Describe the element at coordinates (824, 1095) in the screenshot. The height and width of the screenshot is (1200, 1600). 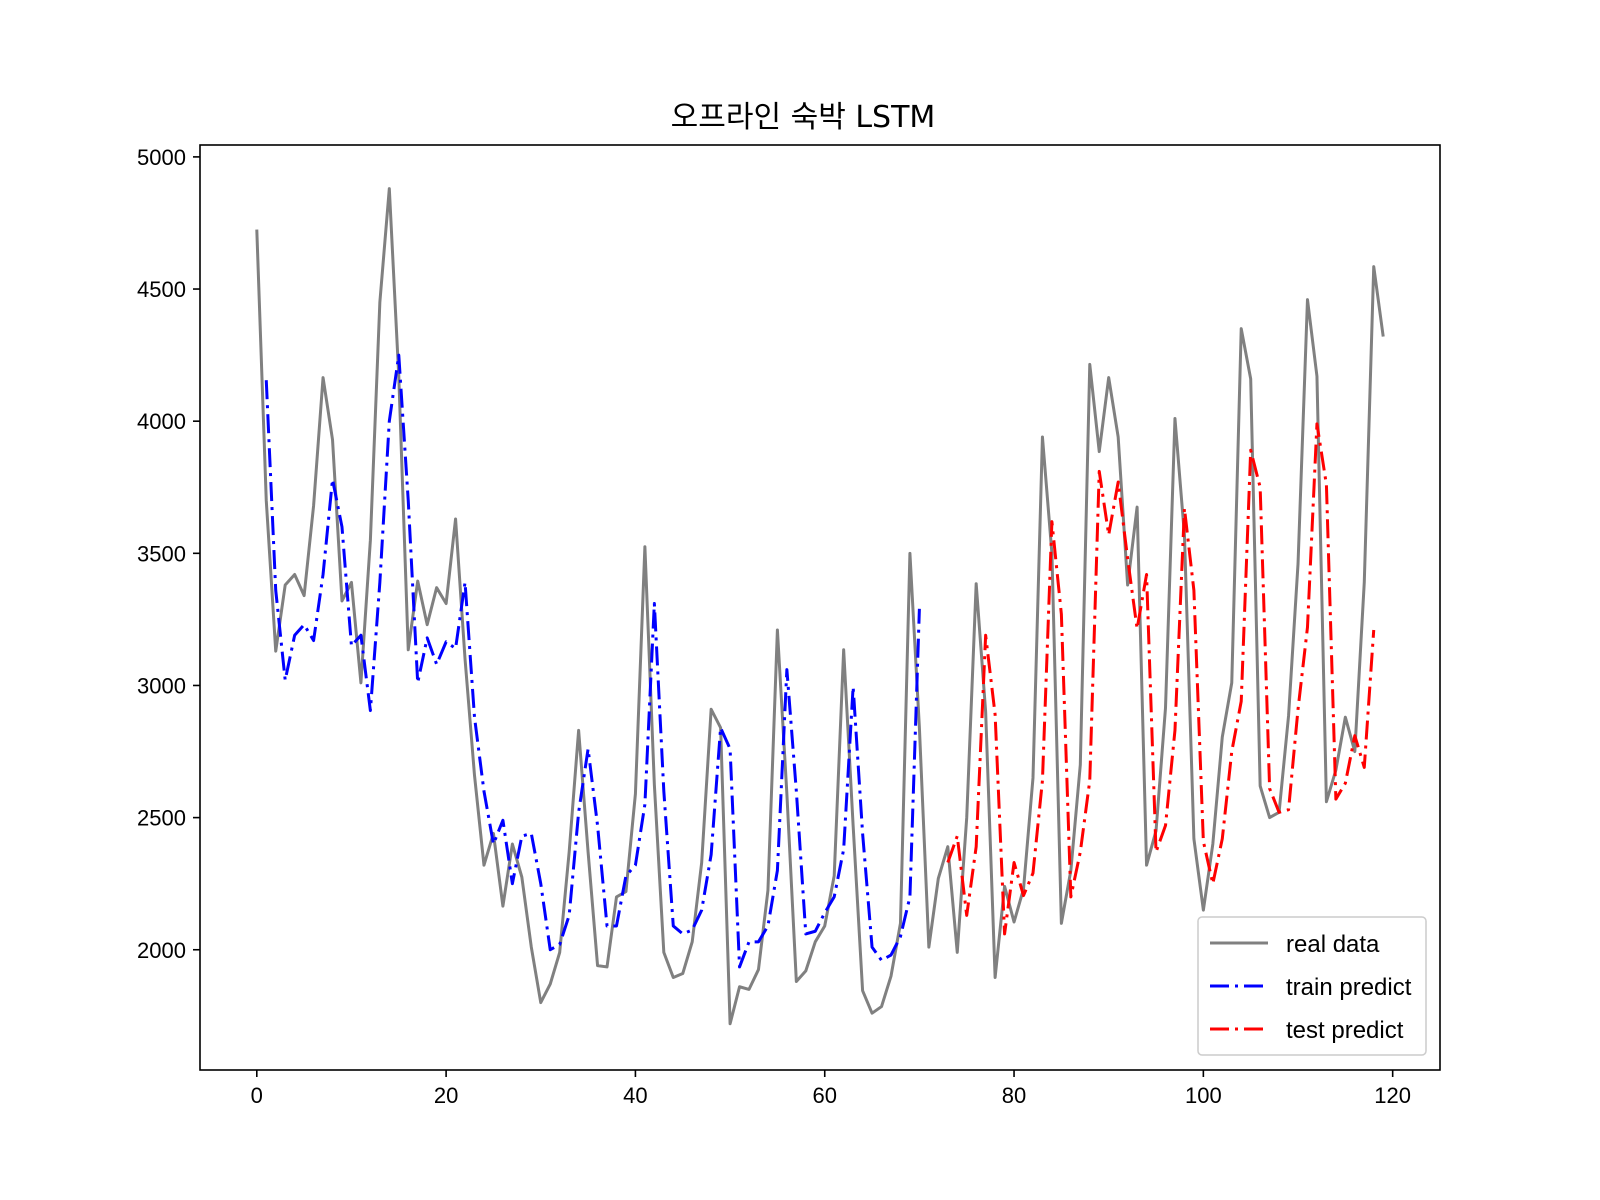
I see `x-tick-label: 60` at that location.